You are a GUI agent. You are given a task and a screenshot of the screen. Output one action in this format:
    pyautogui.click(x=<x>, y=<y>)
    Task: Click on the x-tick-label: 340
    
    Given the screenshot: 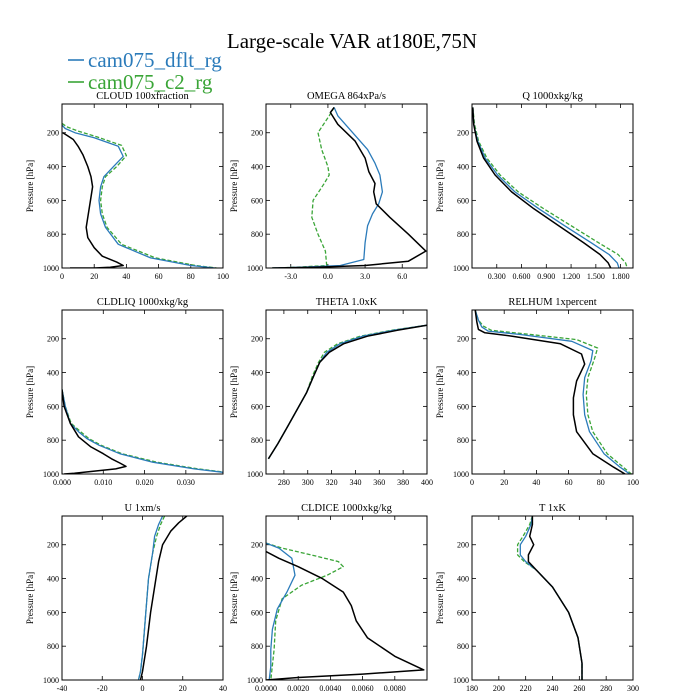 What is the action you would take?
    pyautogui.click(x=355, y=482)
    